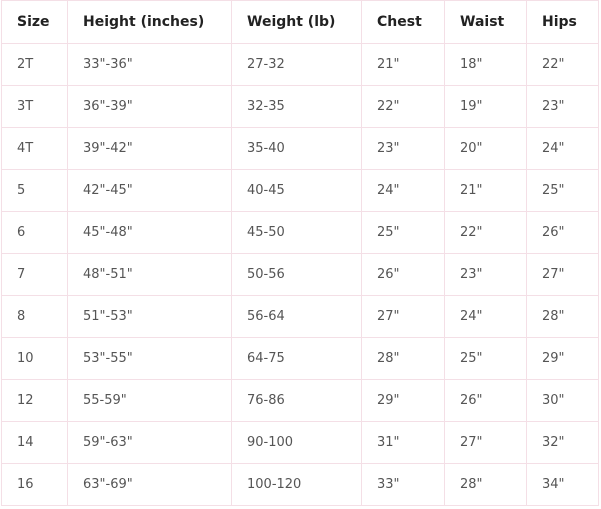 Image resolution: width=601 pixels, height=509 pixels. What do you see at coordinates (562, 358) in the screenshot?
I see `cell-hips: 29"` at bounding box center [562, 358].